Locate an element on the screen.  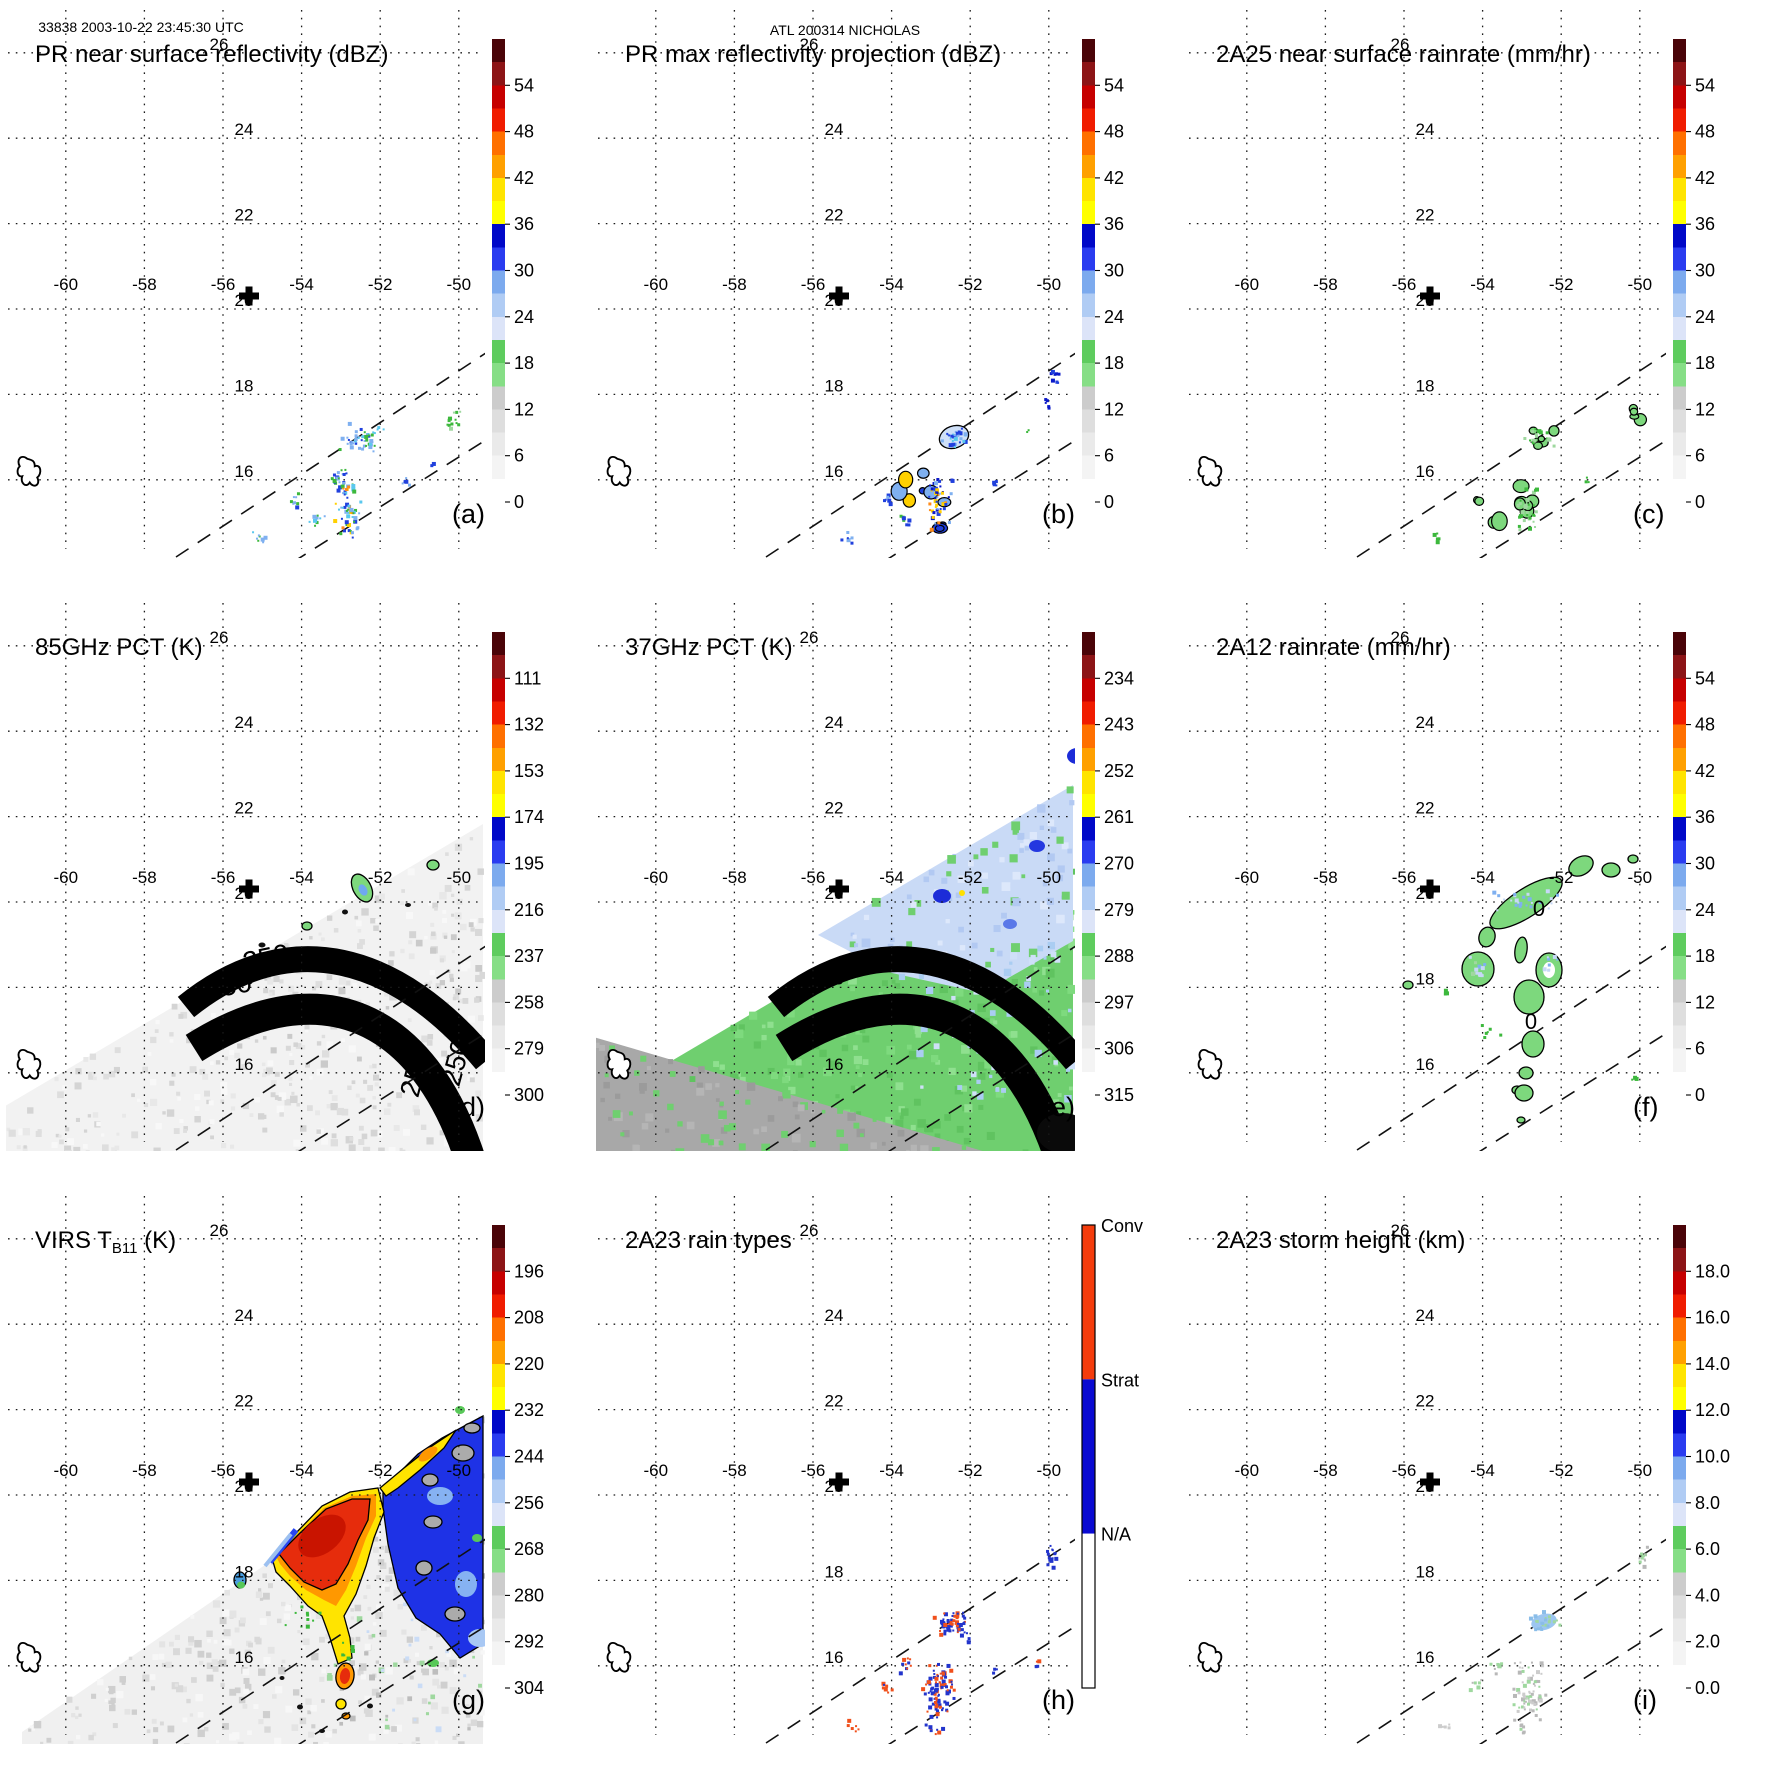
colorbar-tick-label: 297 is located at coordinates (1119, 1002).